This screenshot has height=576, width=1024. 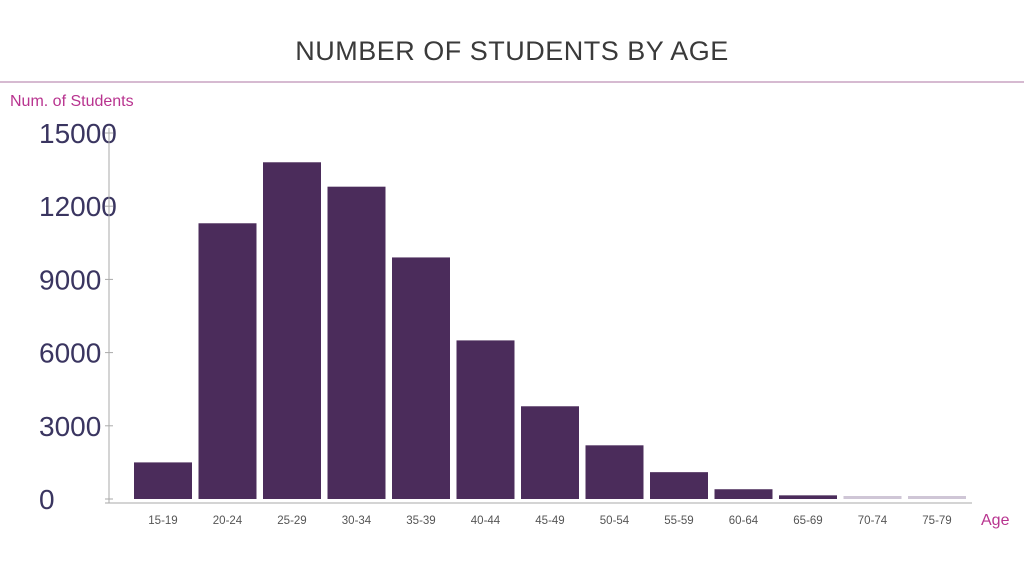 I want to click on y-tick-label: 15000, so click(x=78, y=133).